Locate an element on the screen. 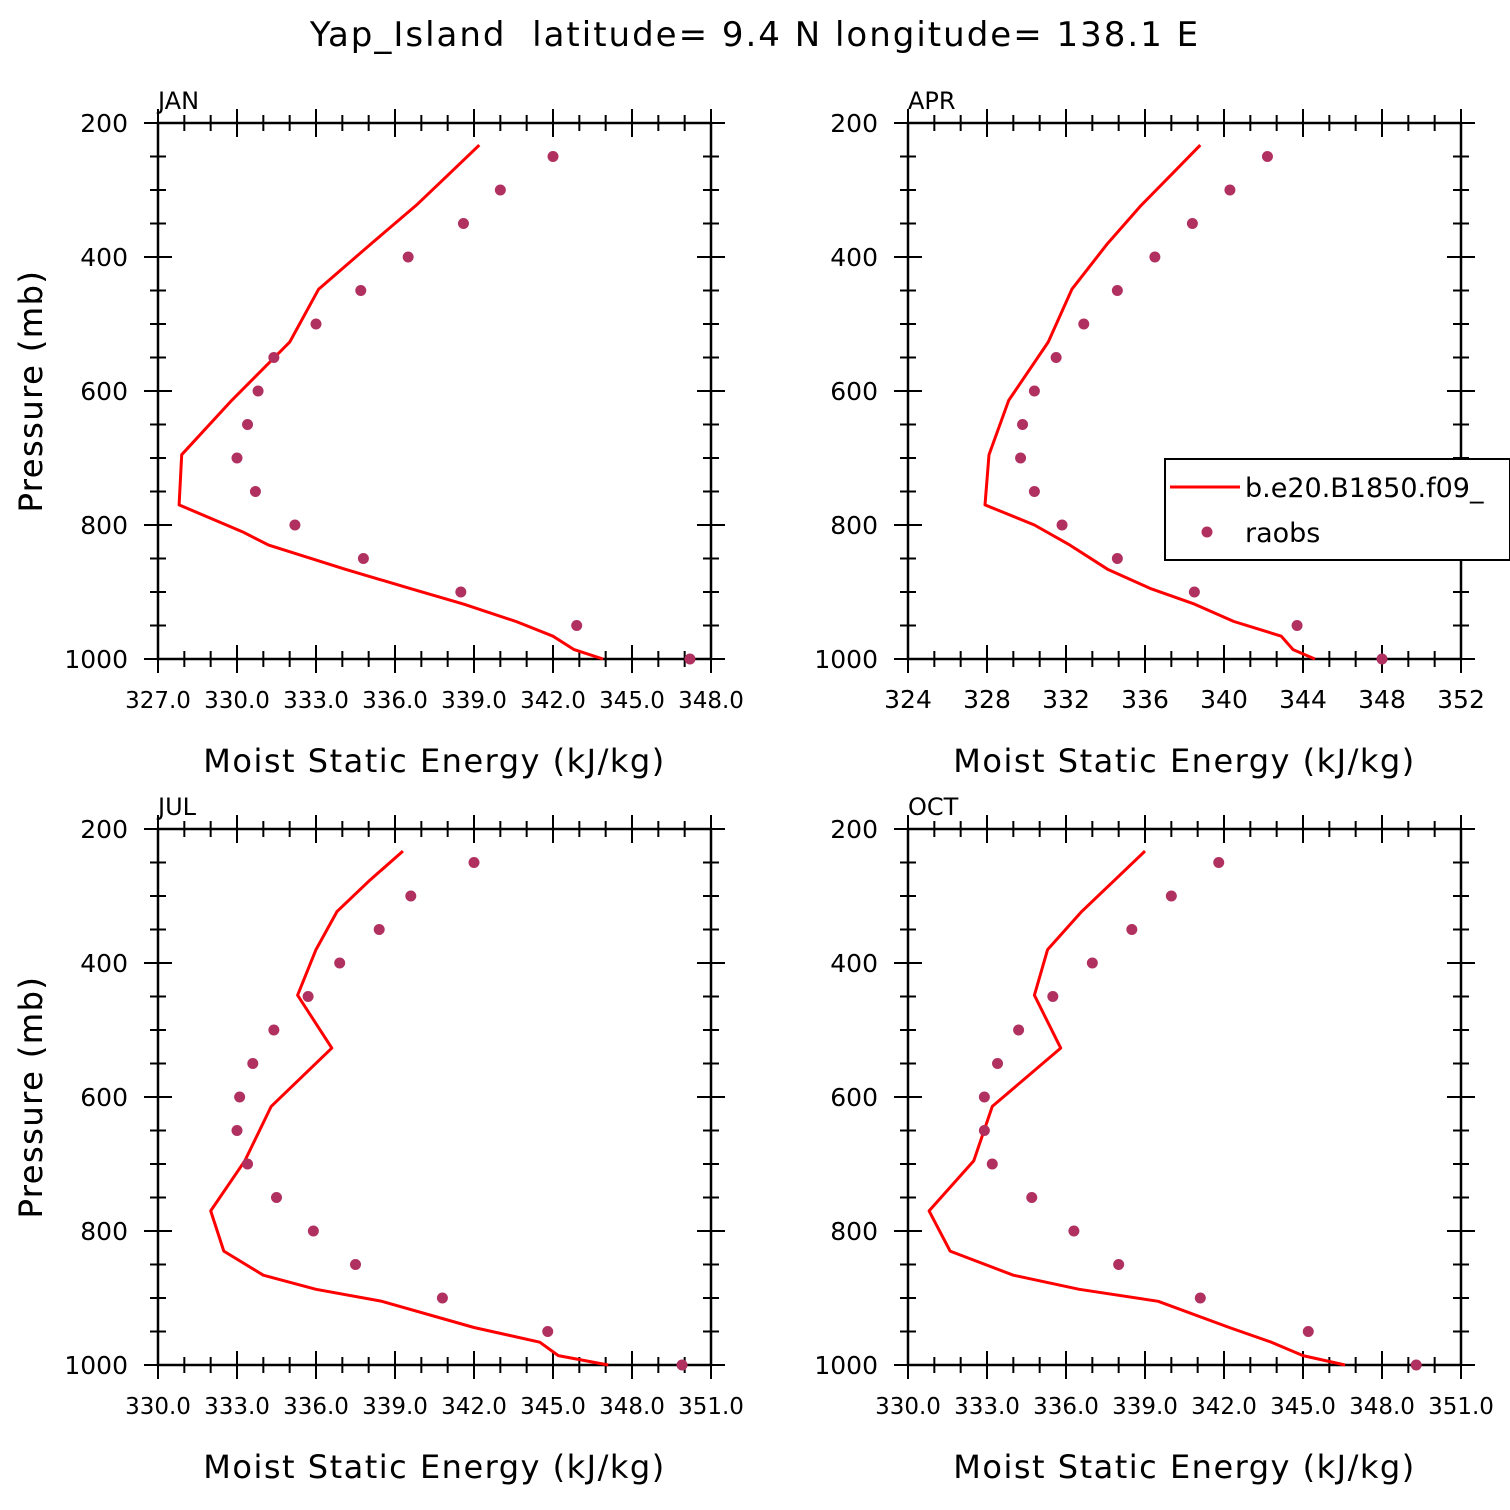 The height and width of the screenshot is (1510, 1510). plot-frame is located at coordinates (1184, 1097).